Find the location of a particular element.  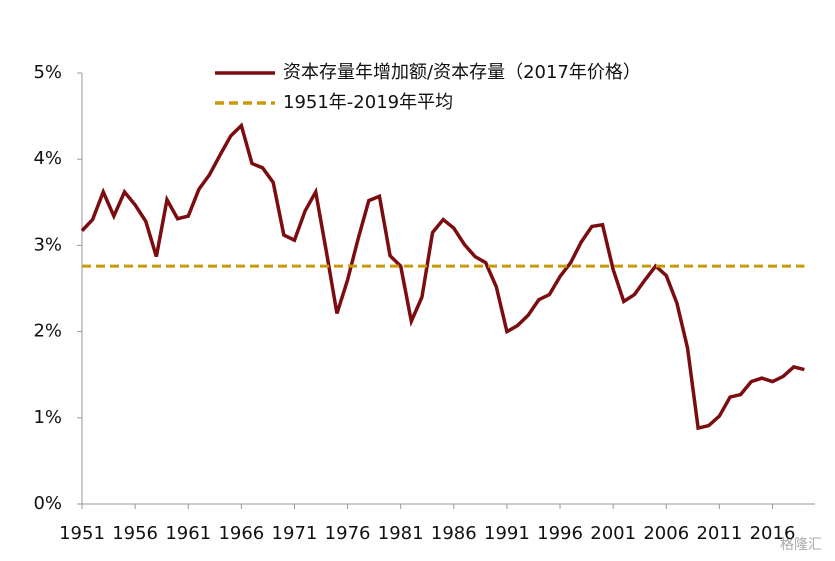

x-tick-label: 1981 is located at coordinates (401, 533).